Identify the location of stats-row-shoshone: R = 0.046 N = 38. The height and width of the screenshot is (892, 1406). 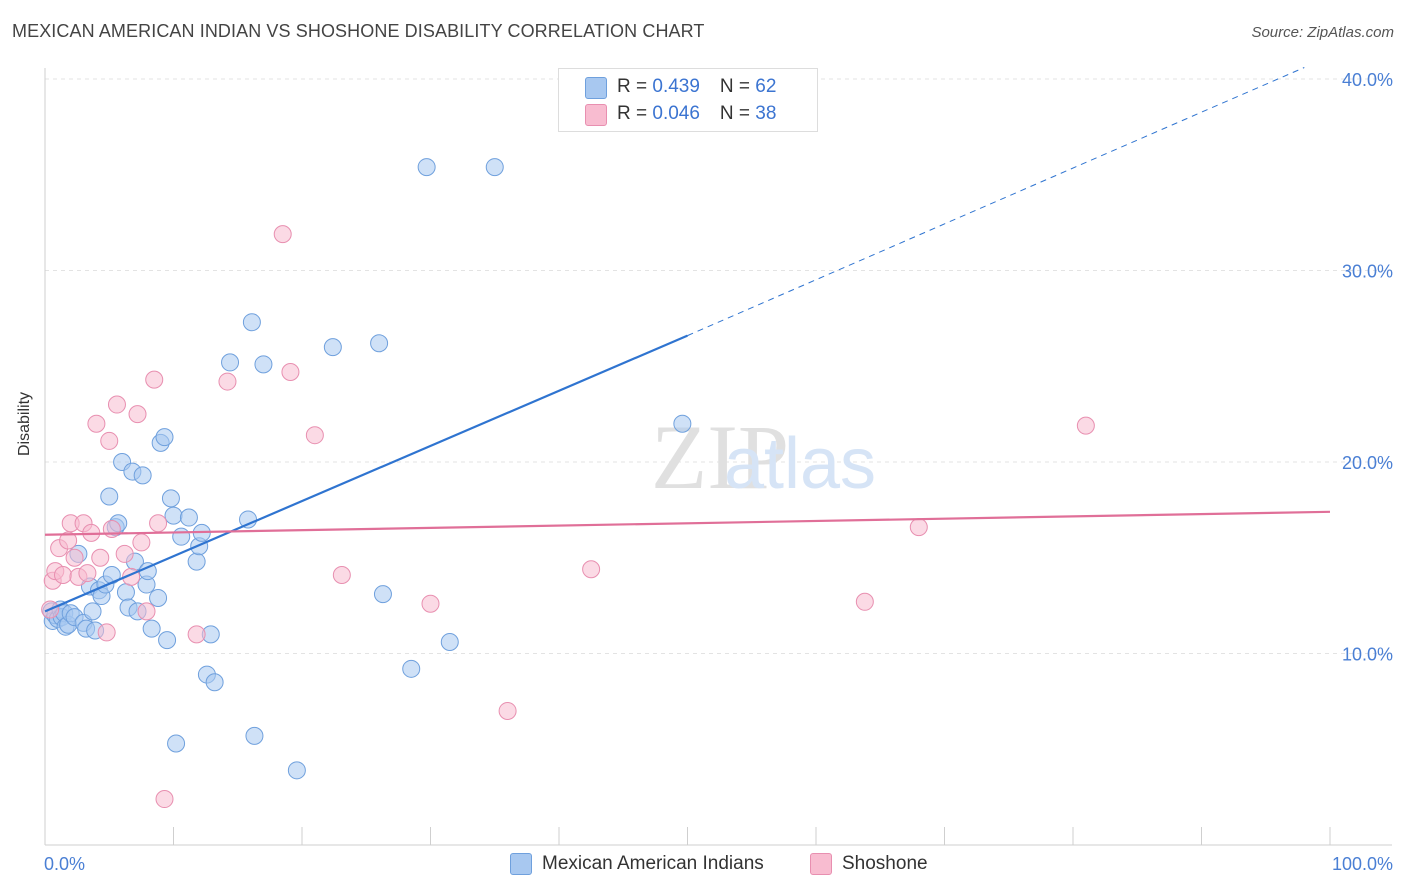
(680, 114).